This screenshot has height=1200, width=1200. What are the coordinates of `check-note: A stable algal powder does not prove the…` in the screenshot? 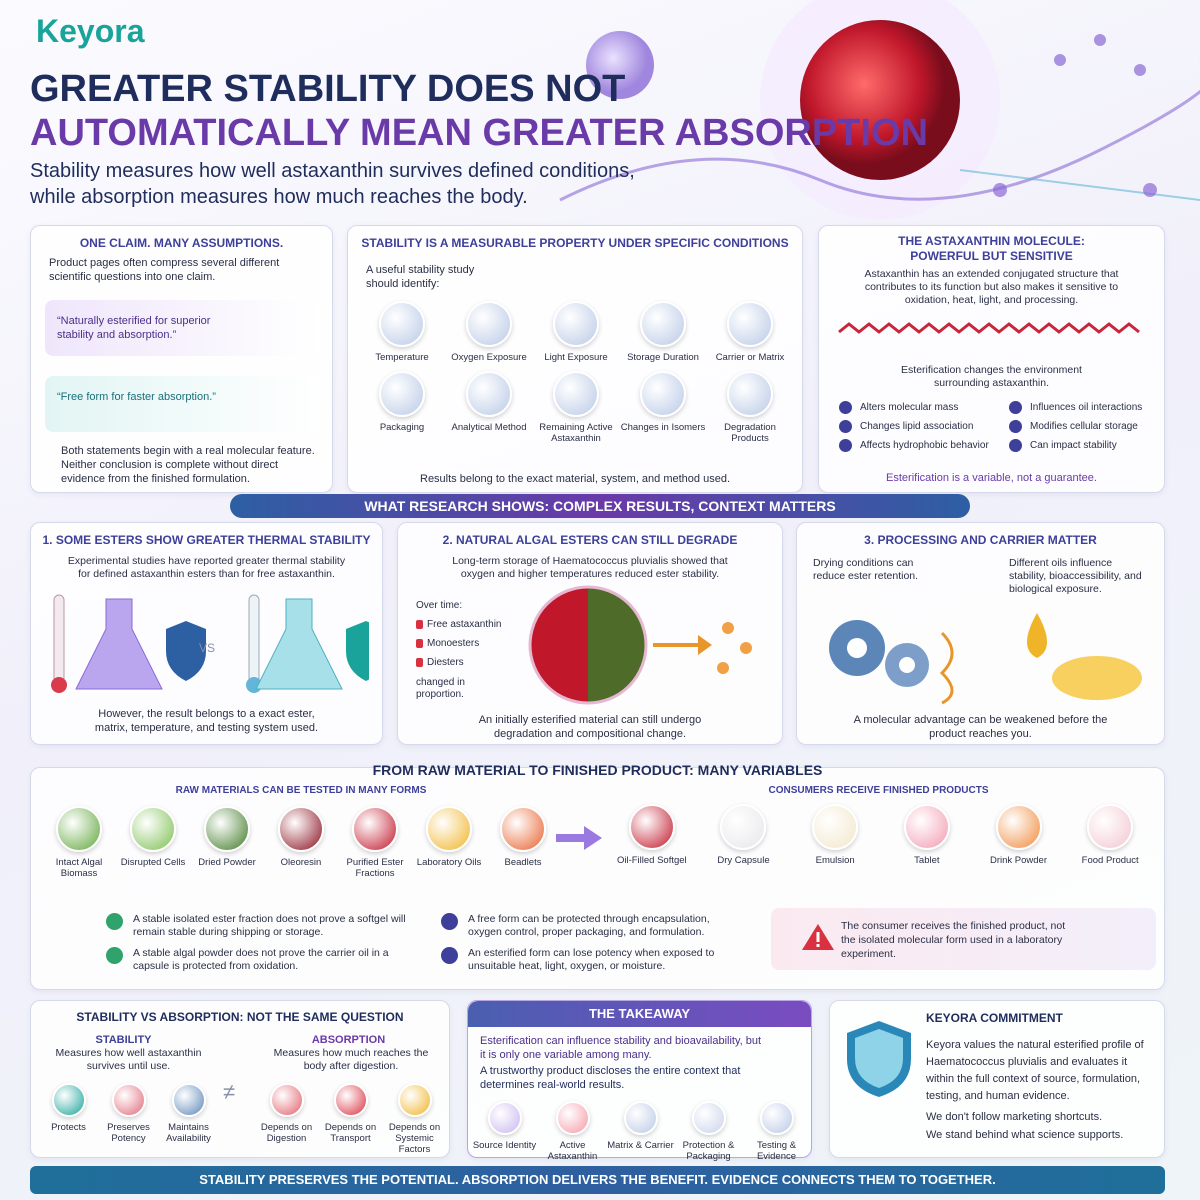 It's located at (256, 960).